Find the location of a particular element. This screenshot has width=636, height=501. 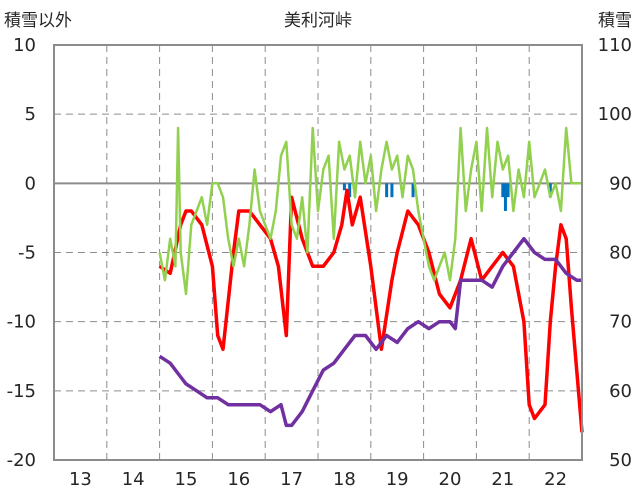

y-tick-label-left: -10 is located at coordinates (21, 322).